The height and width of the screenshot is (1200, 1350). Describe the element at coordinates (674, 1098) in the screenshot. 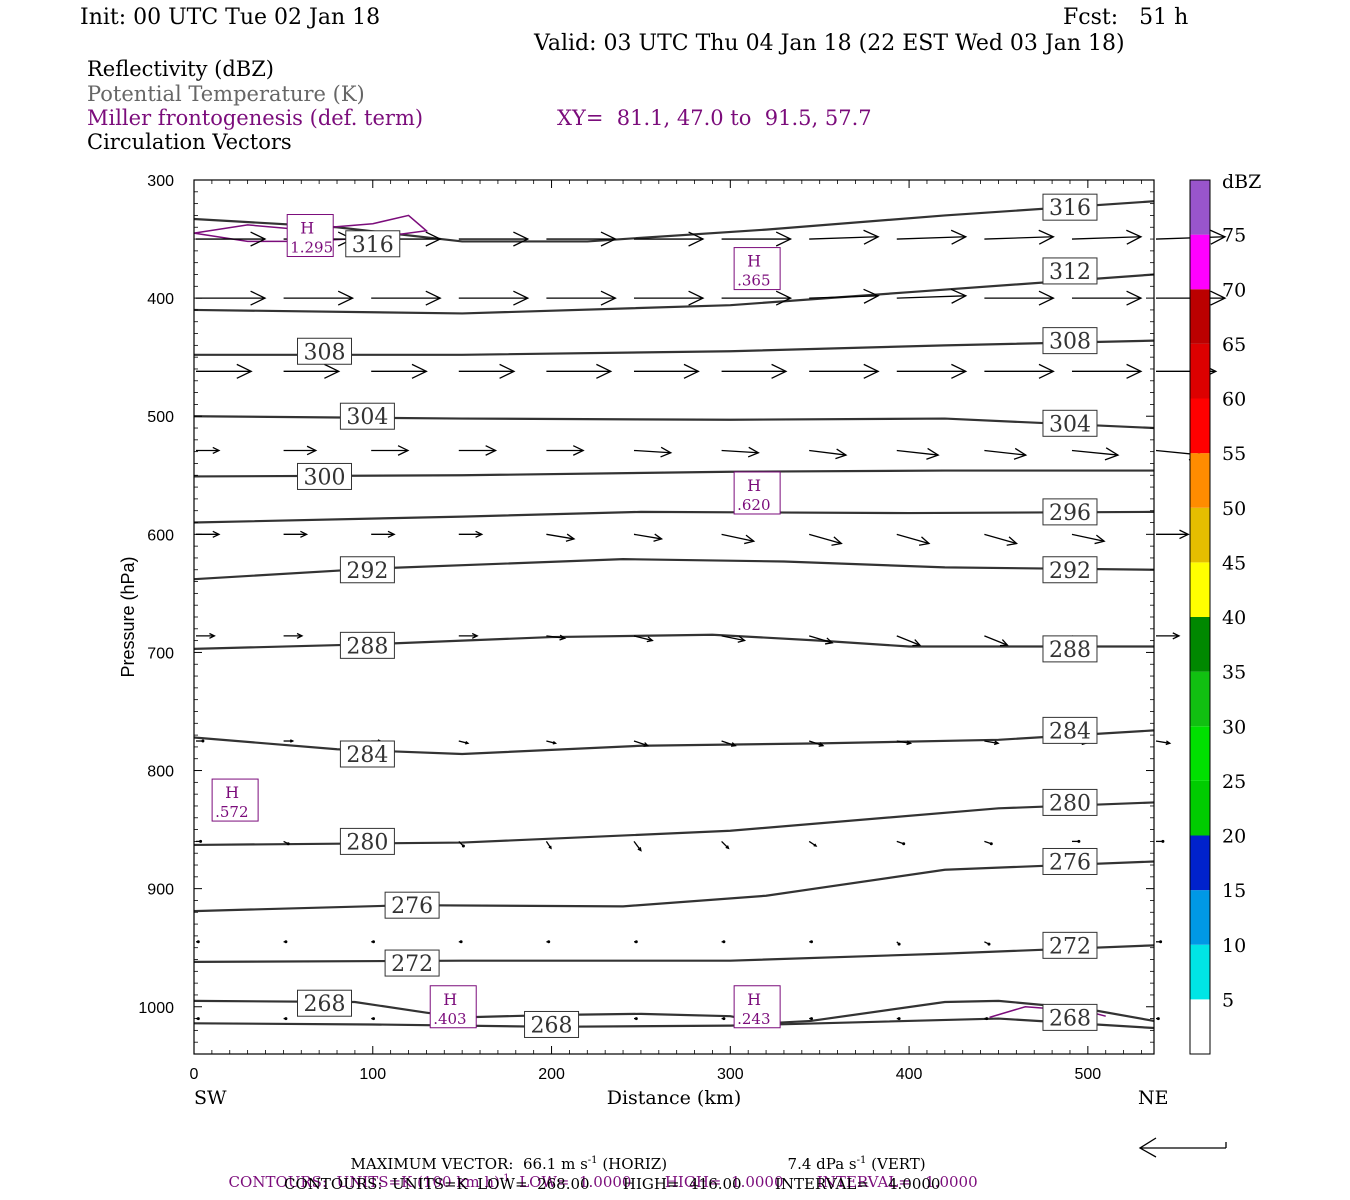

I see `x-axis-label: Distance (km)` at that location.